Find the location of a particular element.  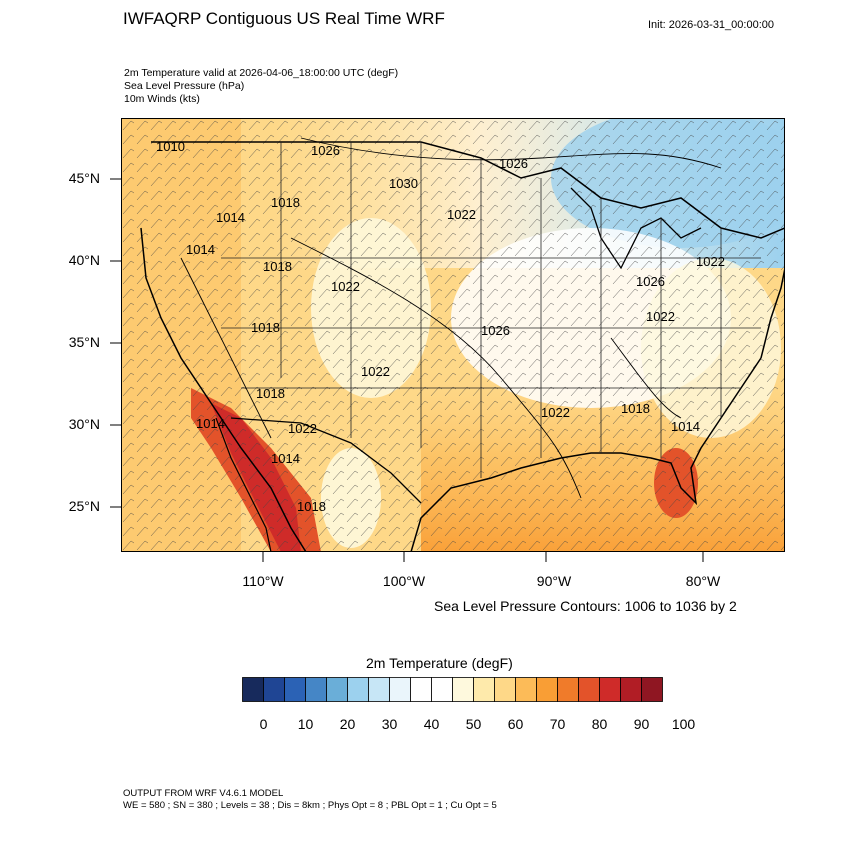

coastline-gulf is located at coordinates (586, 454).